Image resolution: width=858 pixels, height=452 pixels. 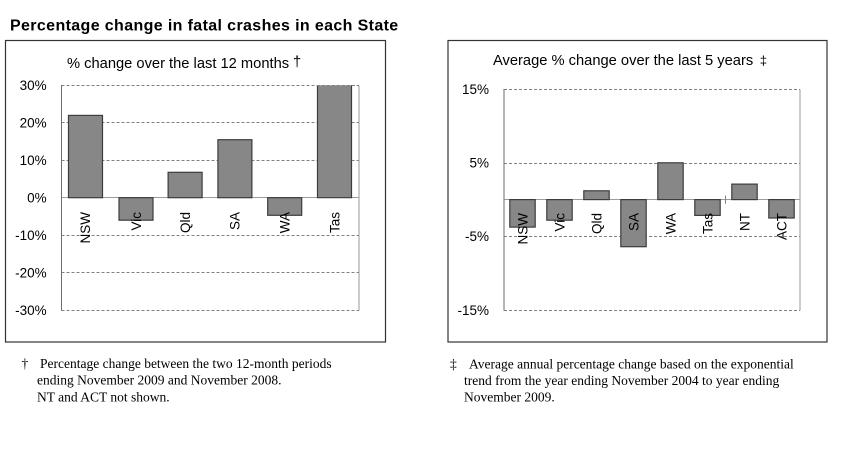 What do you see at coordinates (479, 163) in the screenshot?
I see `svg-text: 5%` at bounding box center [479, 163].